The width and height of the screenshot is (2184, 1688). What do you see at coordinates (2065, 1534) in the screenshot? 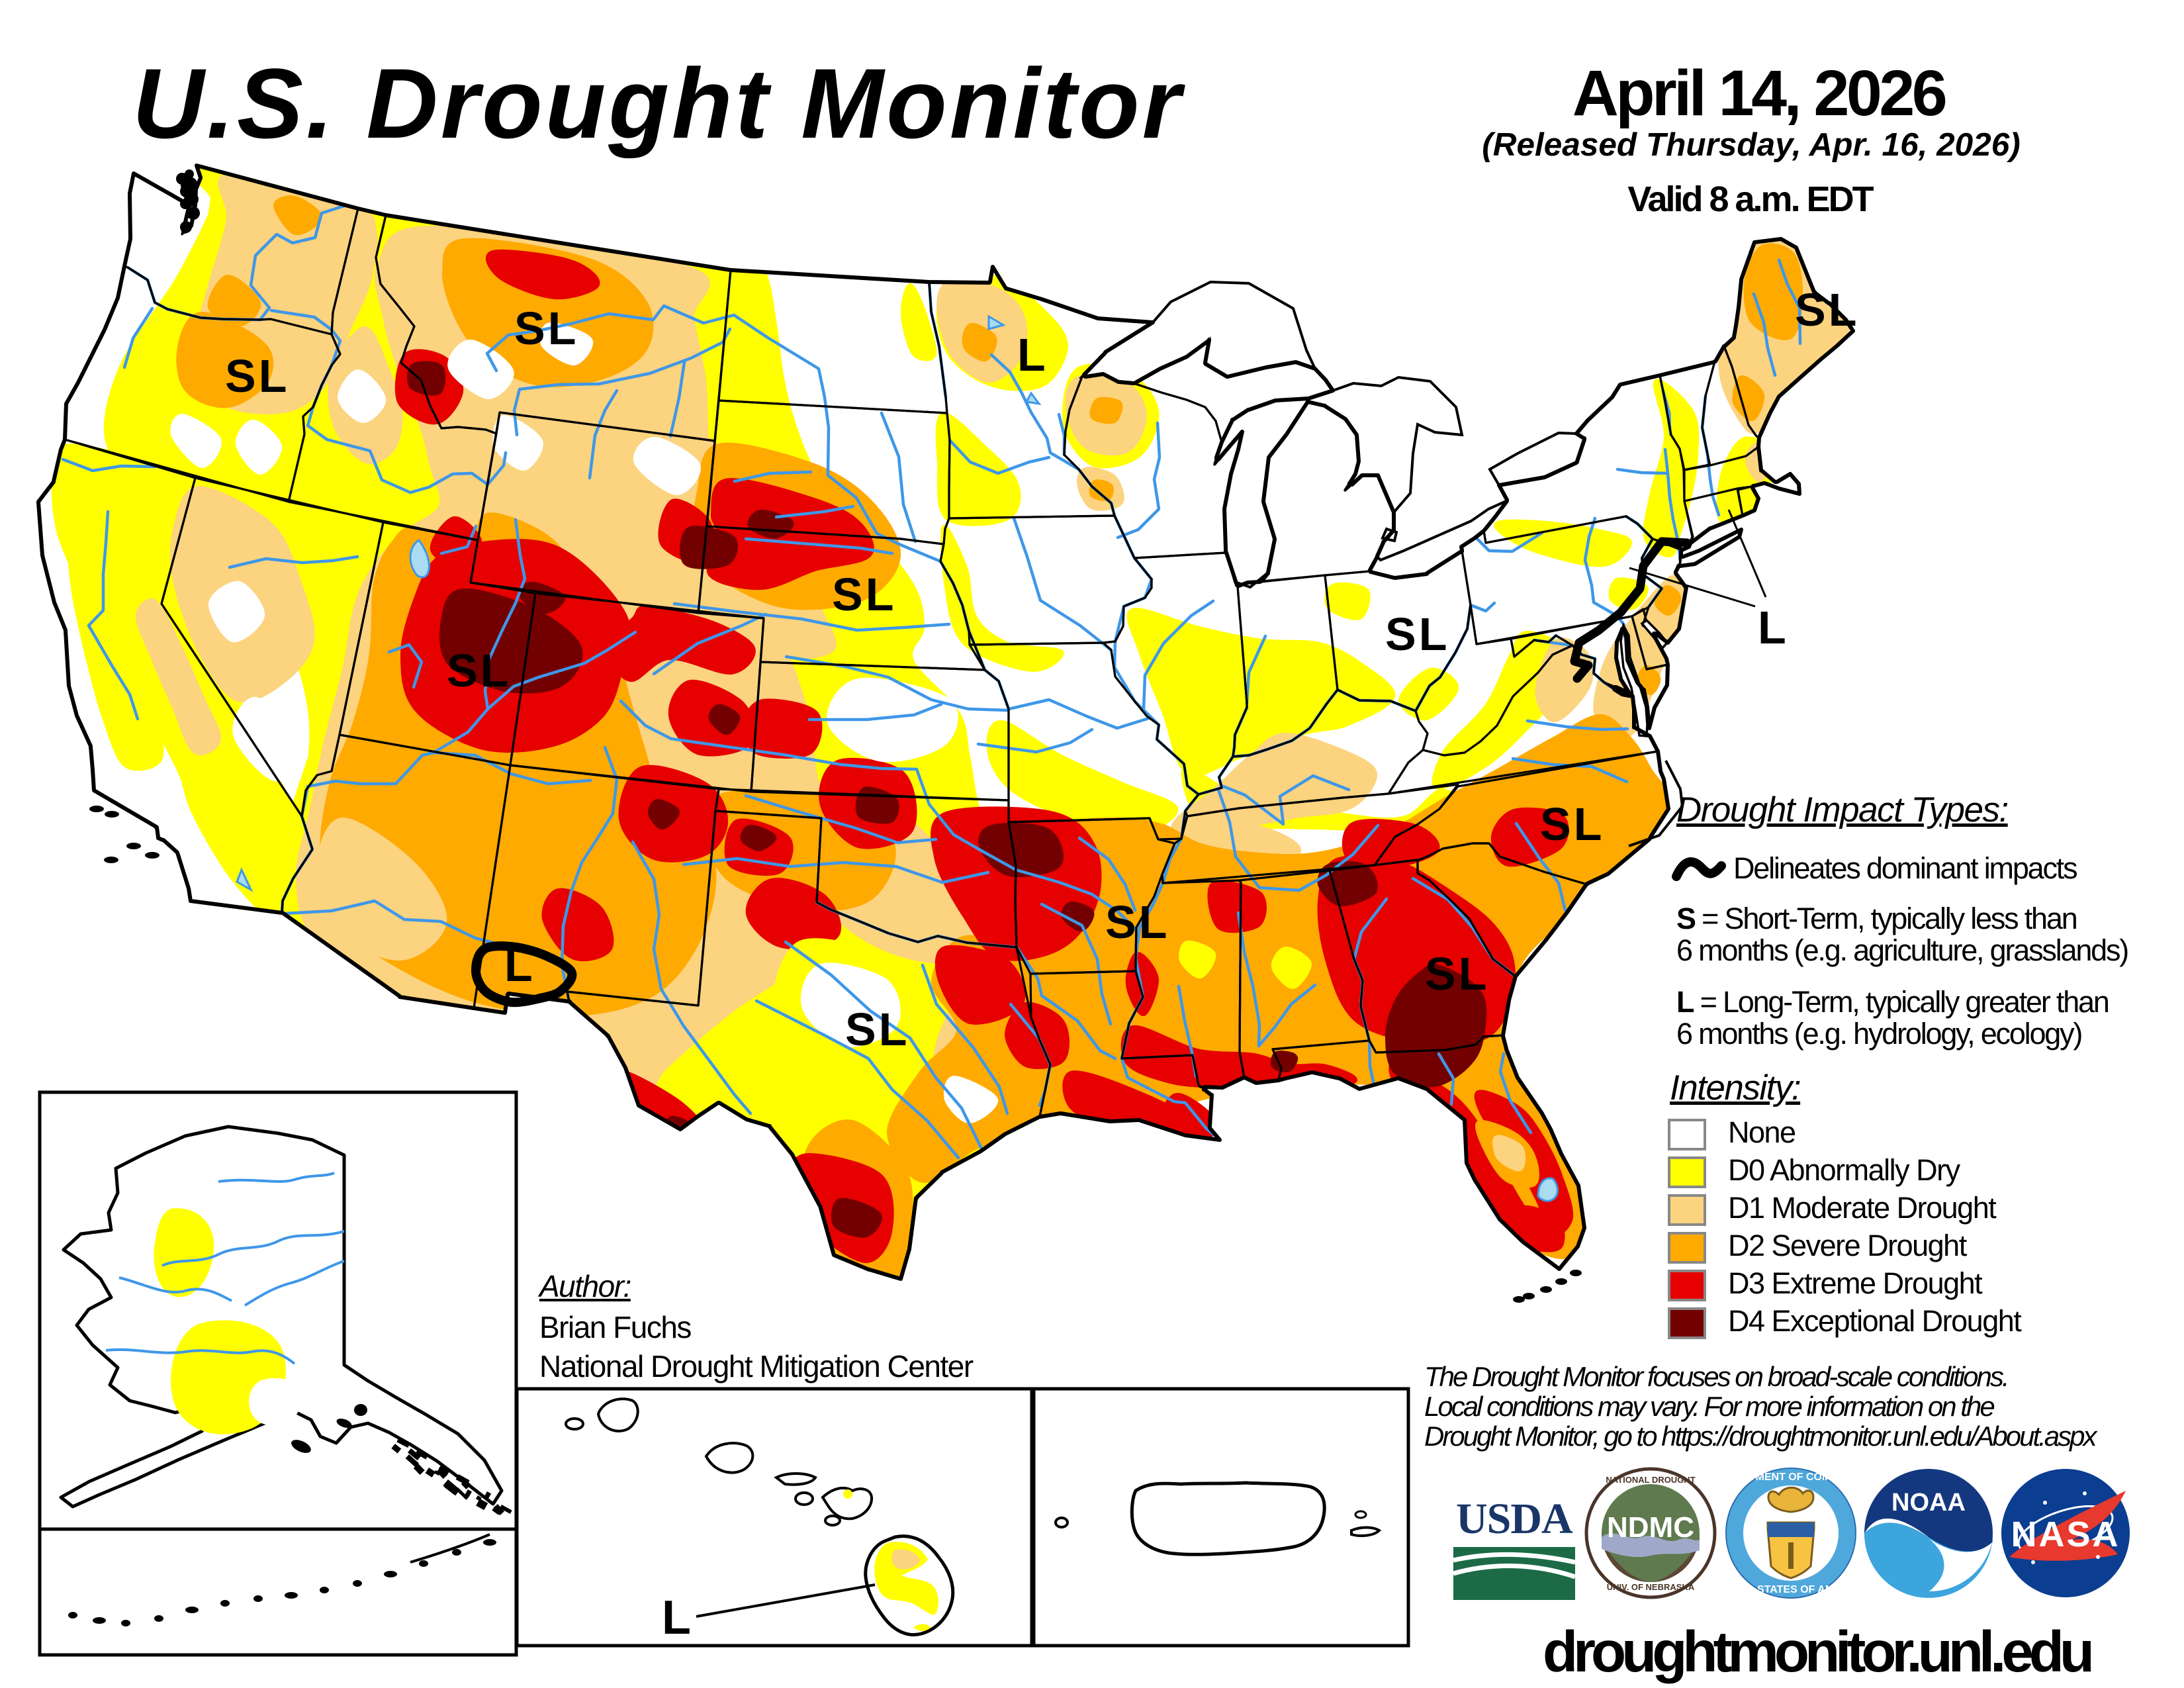
I see `svg-text: NASA` at bounding box center [2065, 1534].